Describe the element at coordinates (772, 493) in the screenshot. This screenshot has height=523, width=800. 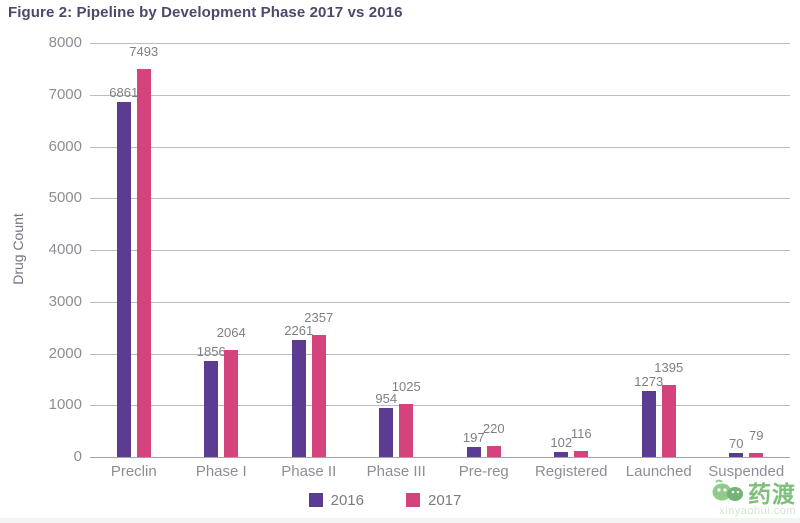
I see `watermark-brand-text: 药渡` at that location.